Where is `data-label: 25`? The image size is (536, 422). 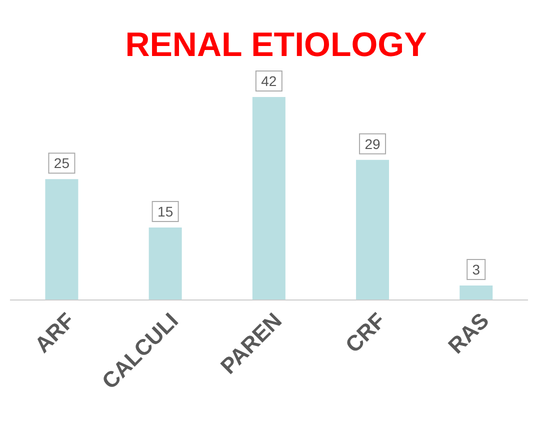
data-label: 25 is located at coordinates (62, 163).